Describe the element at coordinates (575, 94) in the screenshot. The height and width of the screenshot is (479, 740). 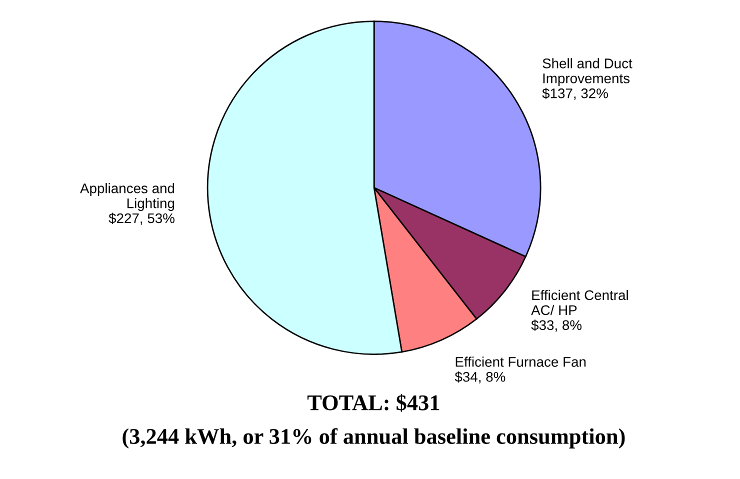
I see `data-label: $137, 32%` at that location.